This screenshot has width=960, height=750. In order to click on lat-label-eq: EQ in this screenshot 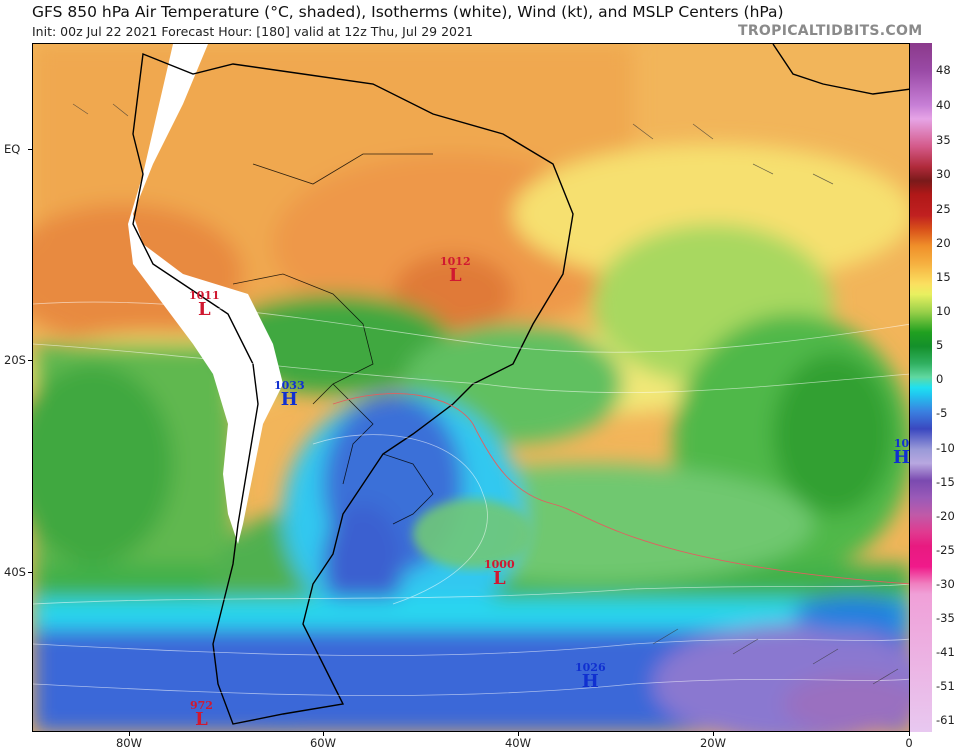, I will do `click(12, 149)`.